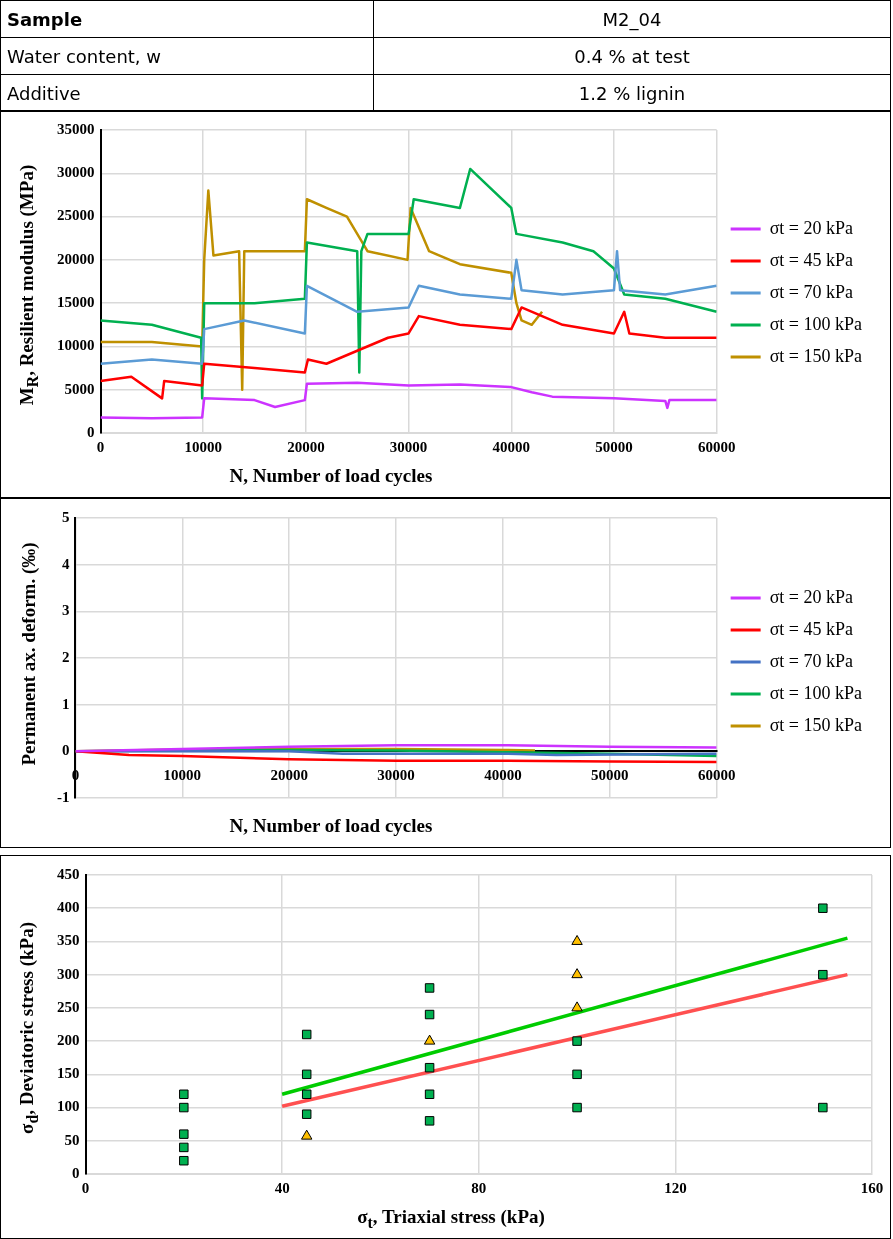  I want to click on y-axis-title: Permanent ax. deform. (‰), so click(29, 654).